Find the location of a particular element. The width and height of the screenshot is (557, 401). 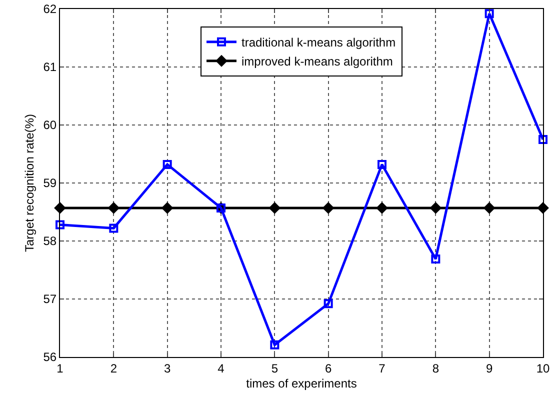

x-tick-label: 9 is located at coordinates (489, 368).